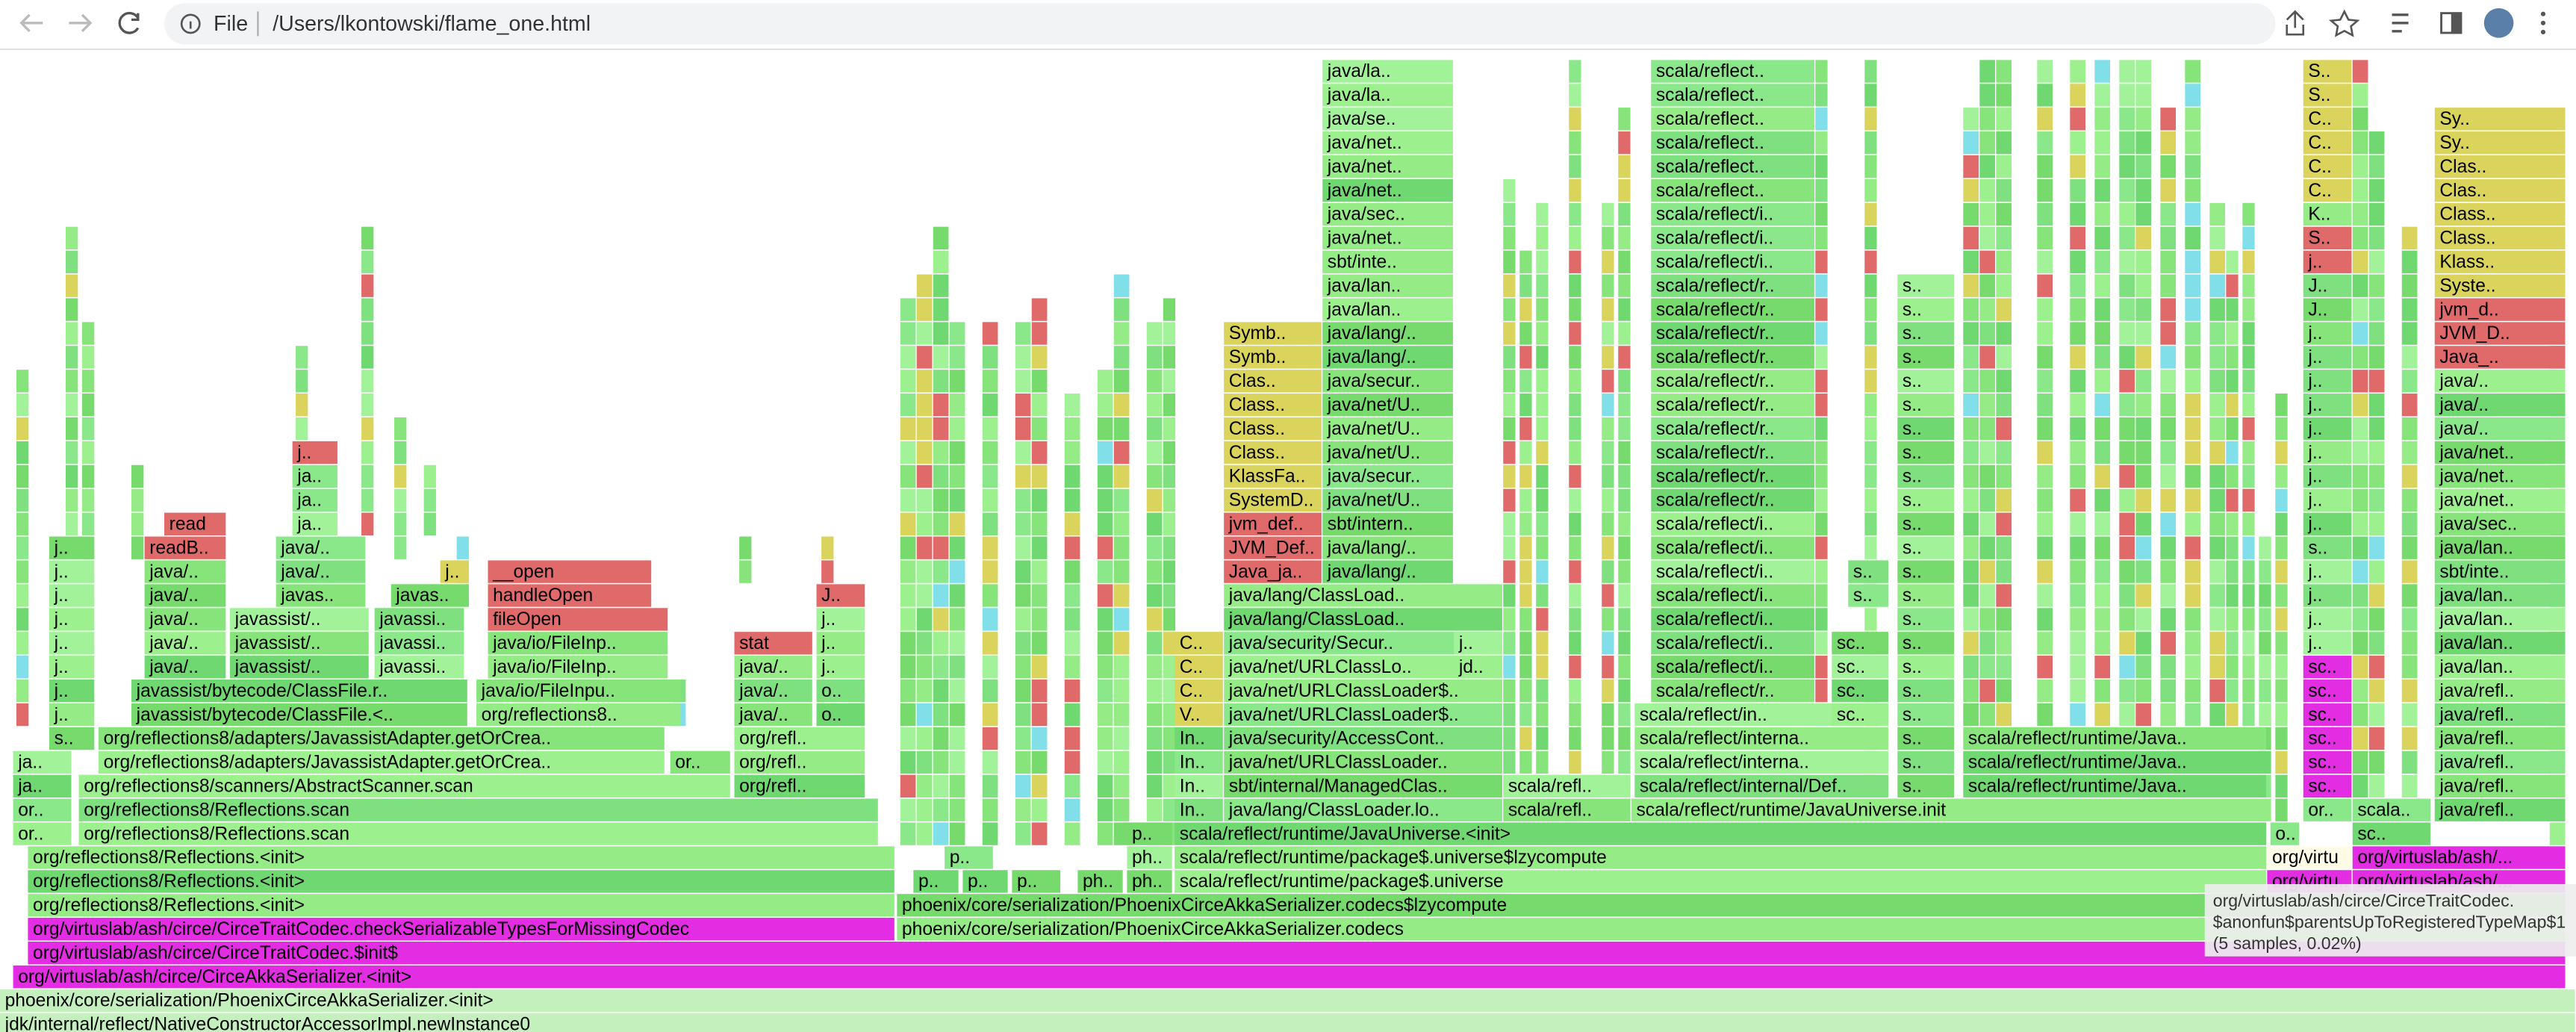 The image size is (2576, 1032). I want to click on bookmark-icon, so click(2344, 23).